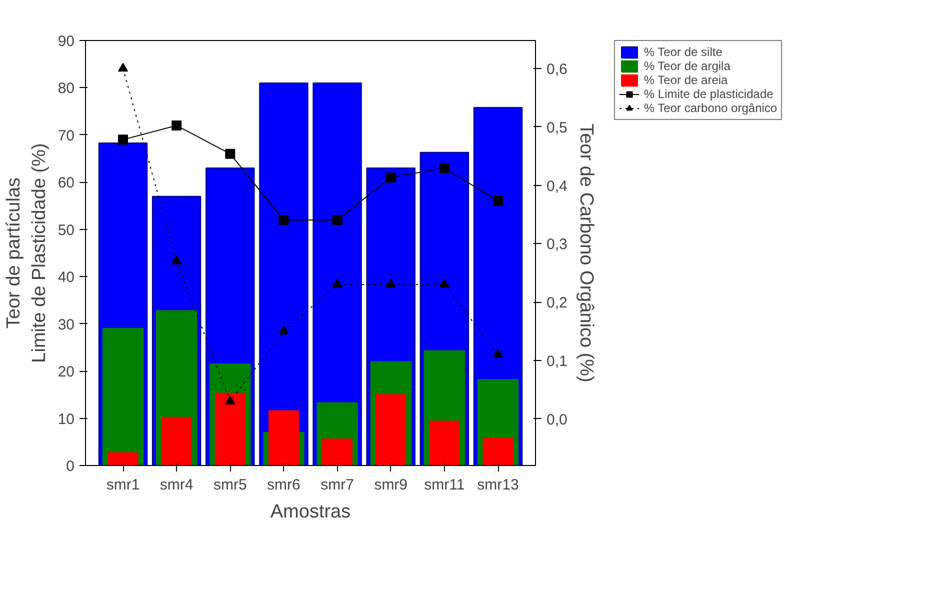  What do you see at coordinates (391, 485) in the screenshot?
I see `x-tick-label: smr9` at bounding box center [391, 485].